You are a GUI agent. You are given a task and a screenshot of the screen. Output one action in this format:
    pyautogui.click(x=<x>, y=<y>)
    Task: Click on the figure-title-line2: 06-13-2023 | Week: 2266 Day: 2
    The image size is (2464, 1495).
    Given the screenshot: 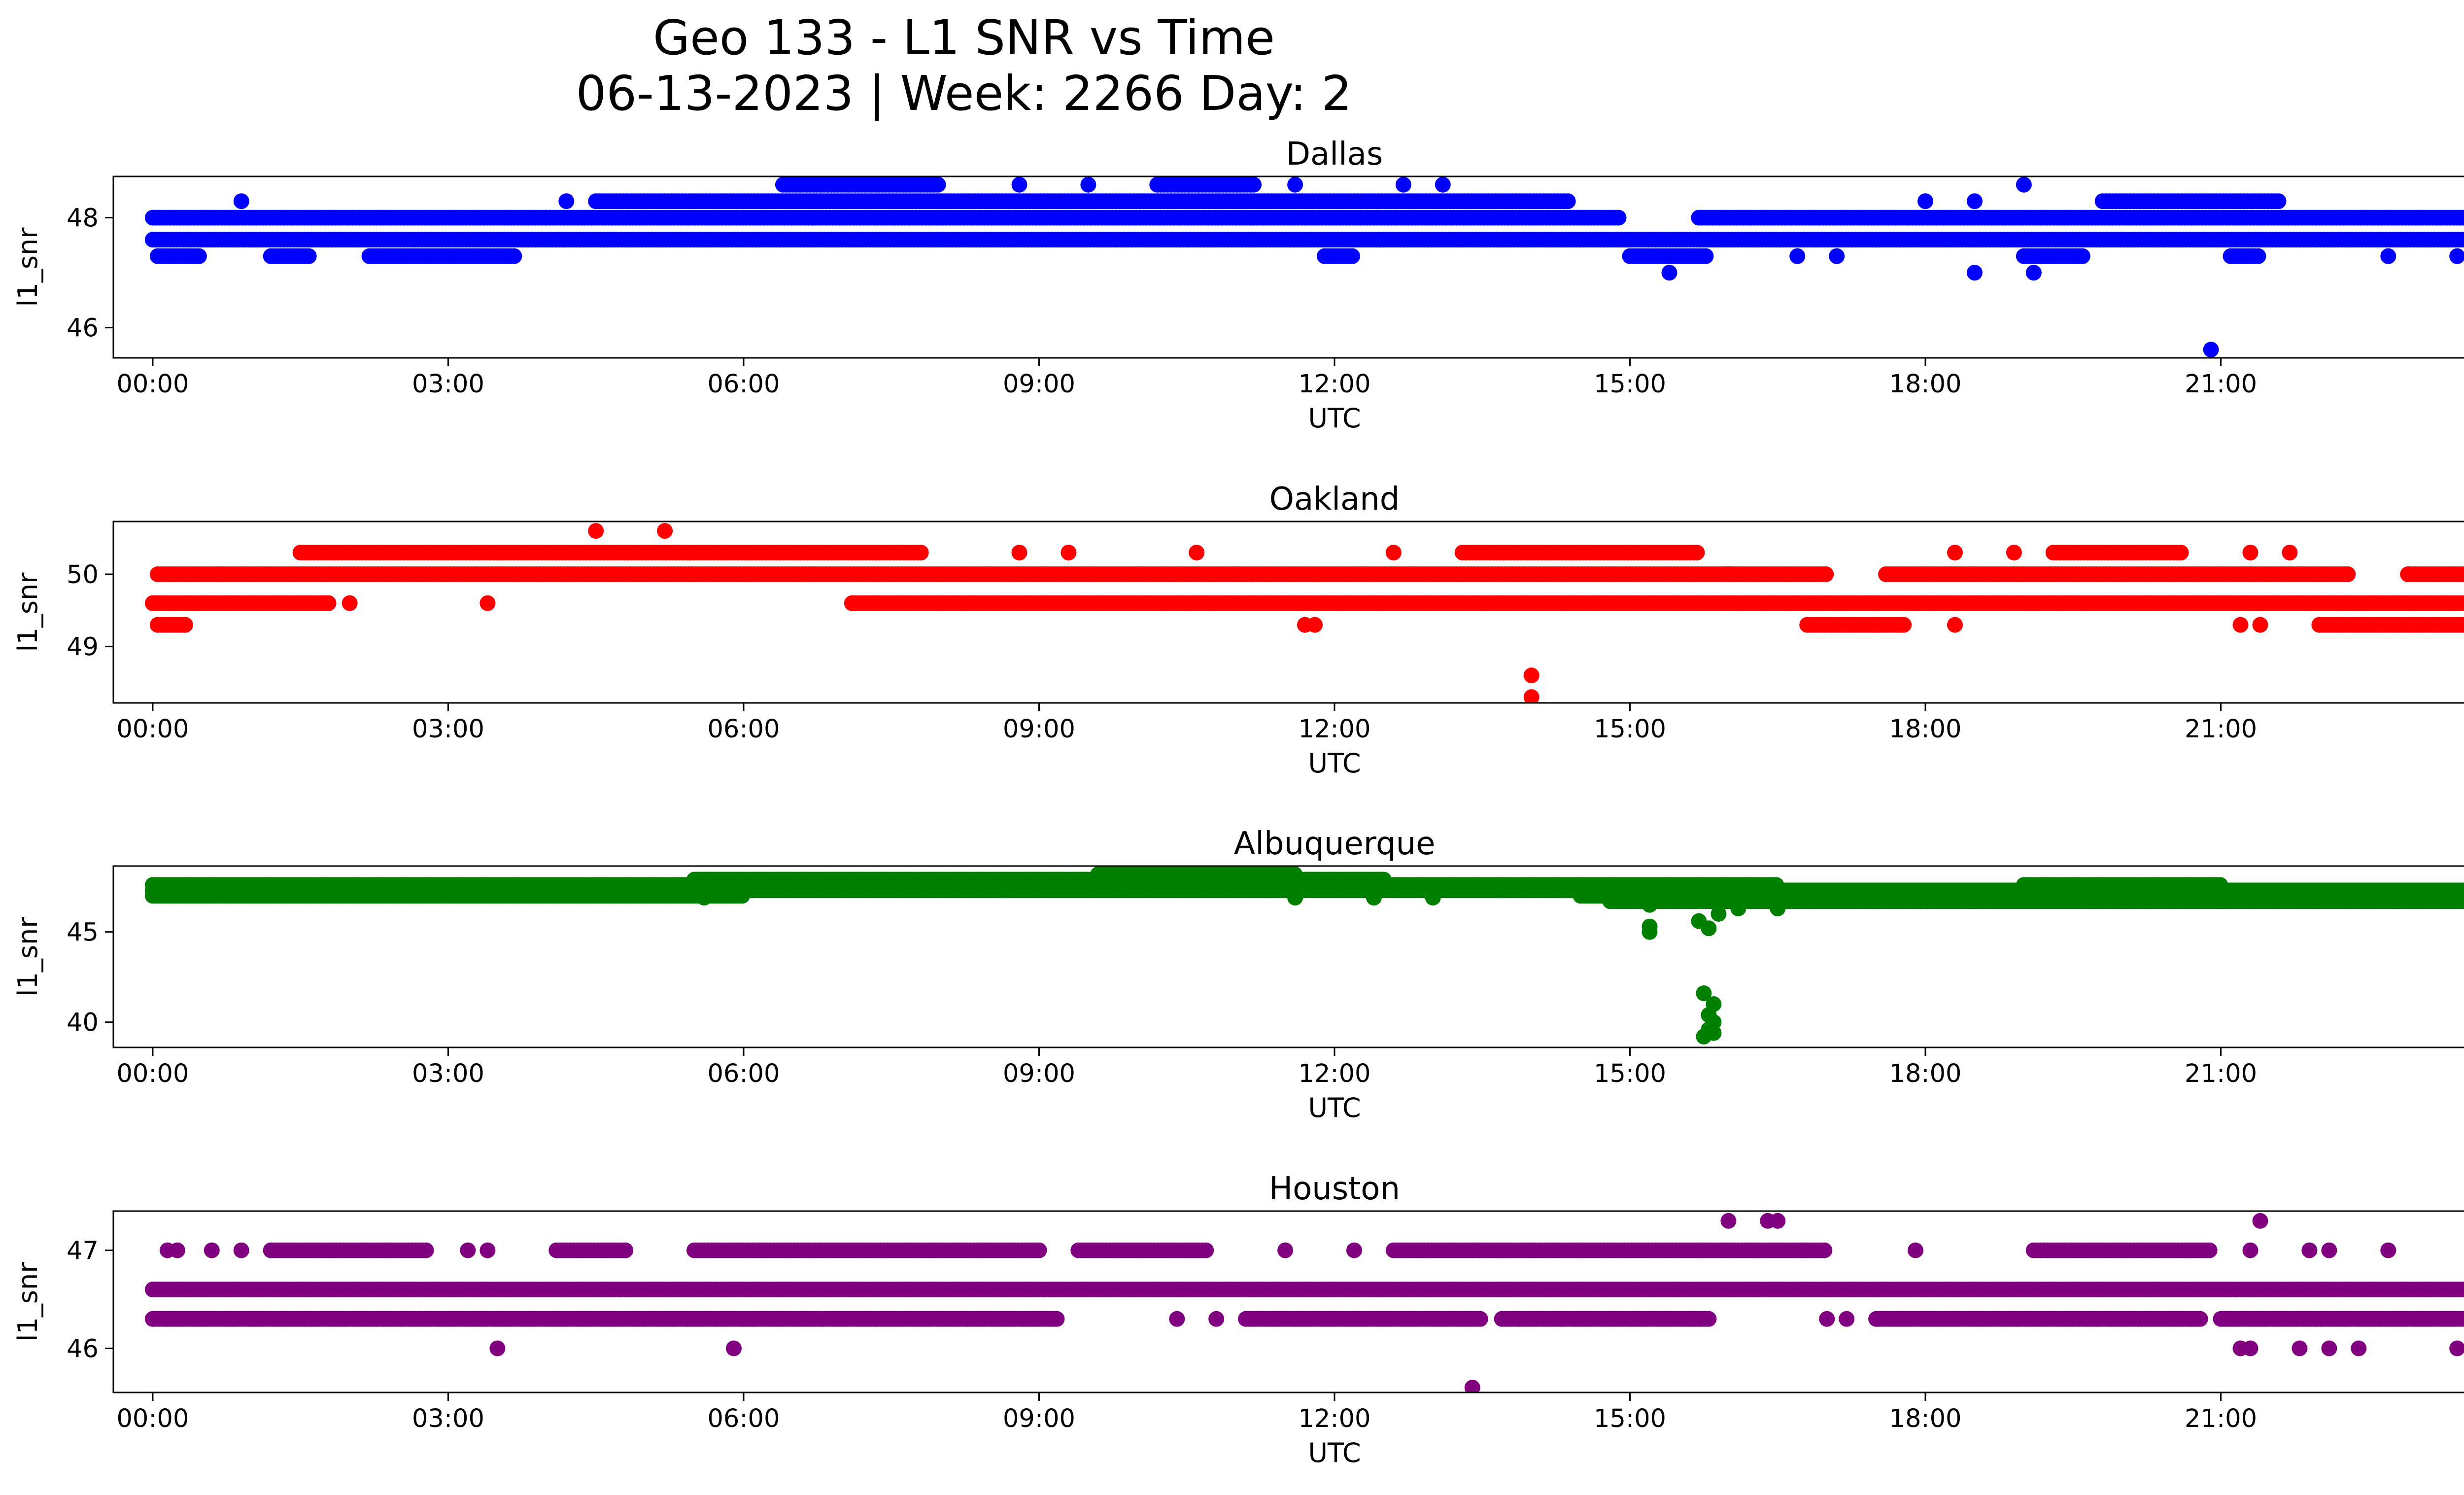 What is the action you would take?
    pyautogui.click(x=964, y=94)
    